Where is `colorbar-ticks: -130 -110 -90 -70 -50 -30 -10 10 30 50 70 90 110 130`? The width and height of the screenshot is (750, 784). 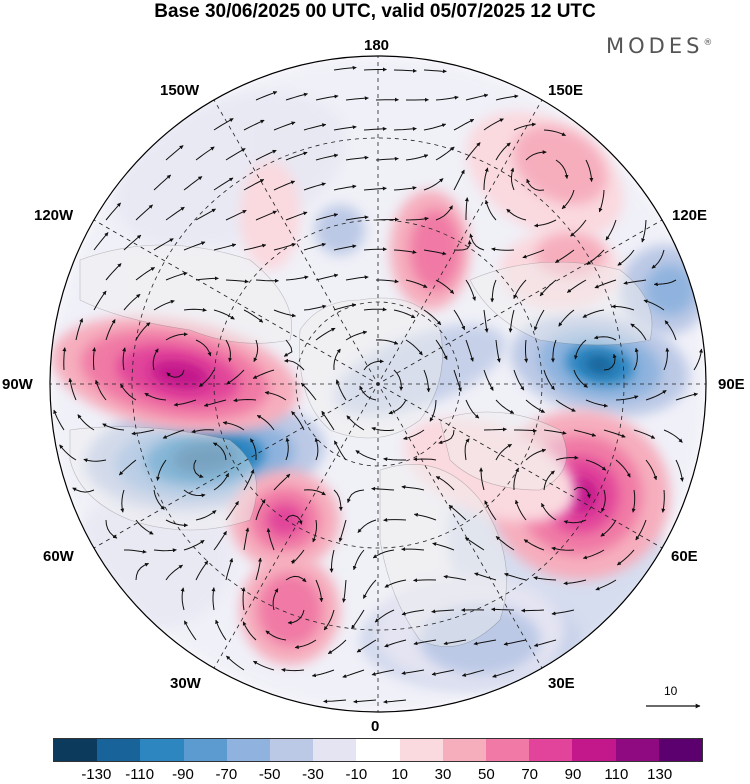 colorbar-ticks: -130 -110 -90 -70 -50 -30 -10 10 30 50 70 90 110 130 is located at coordinates (378, 775).